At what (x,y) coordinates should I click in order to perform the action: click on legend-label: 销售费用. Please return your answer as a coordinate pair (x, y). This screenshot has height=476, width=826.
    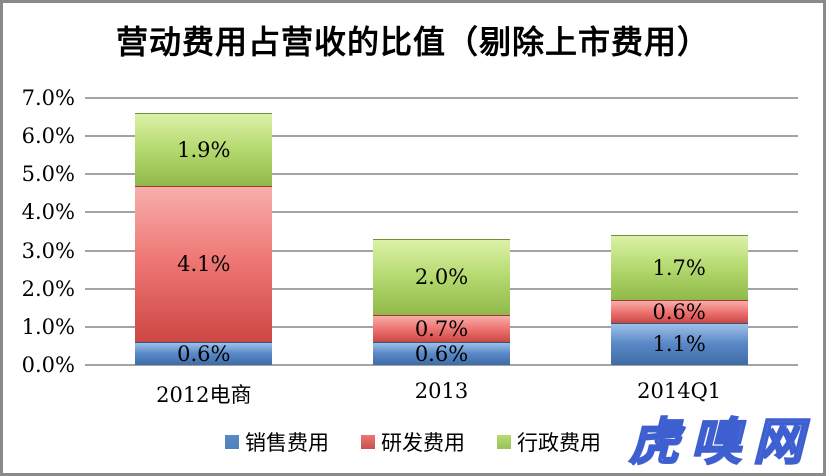
    Looking at the image, I should click on (287, 443).